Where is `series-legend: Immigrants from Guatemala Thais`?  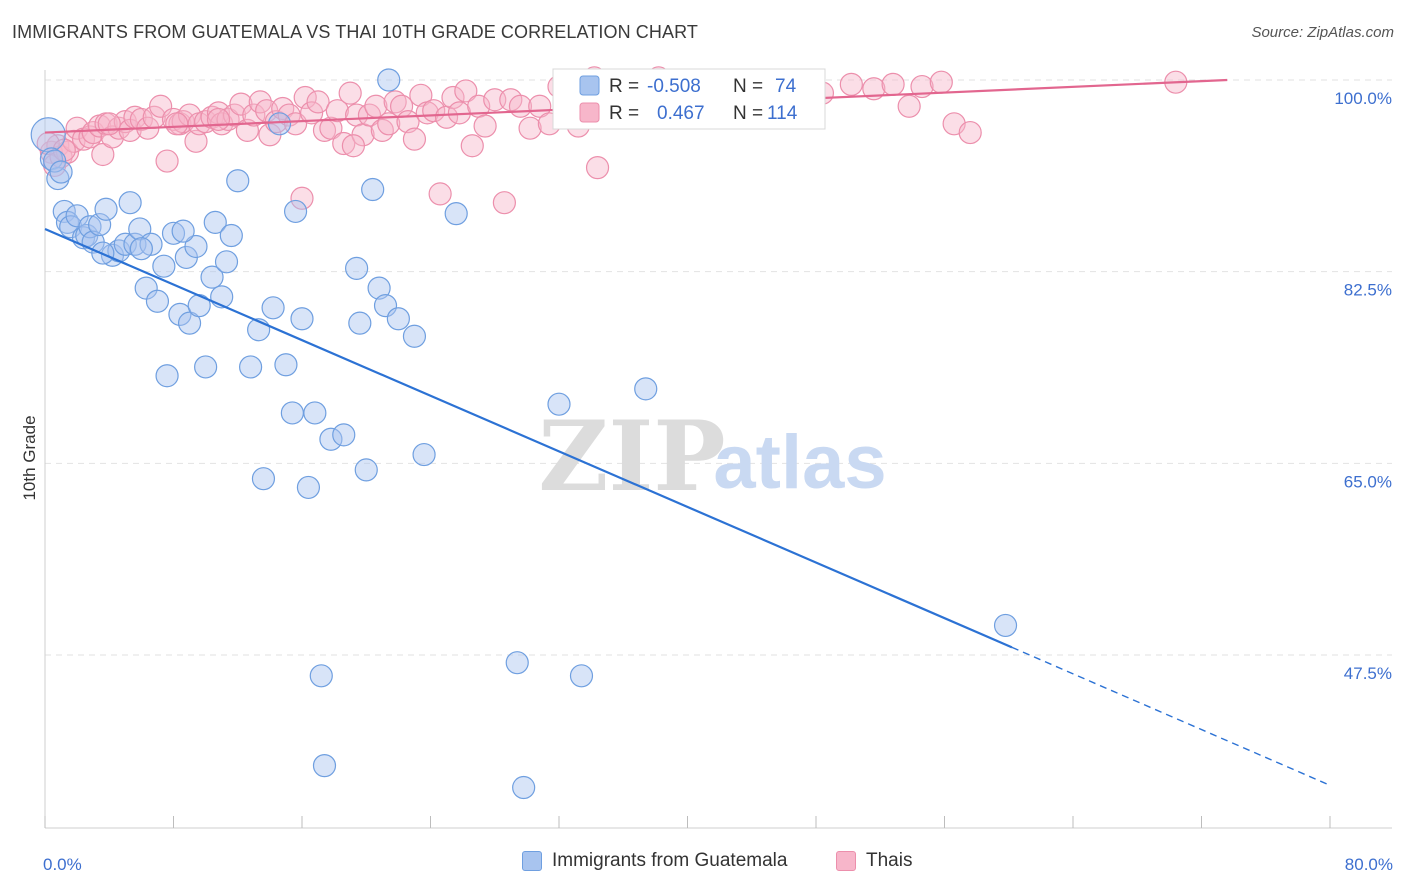 series-legend: Immigrants from Guatemala Thais is located at coordinates (703, 865).